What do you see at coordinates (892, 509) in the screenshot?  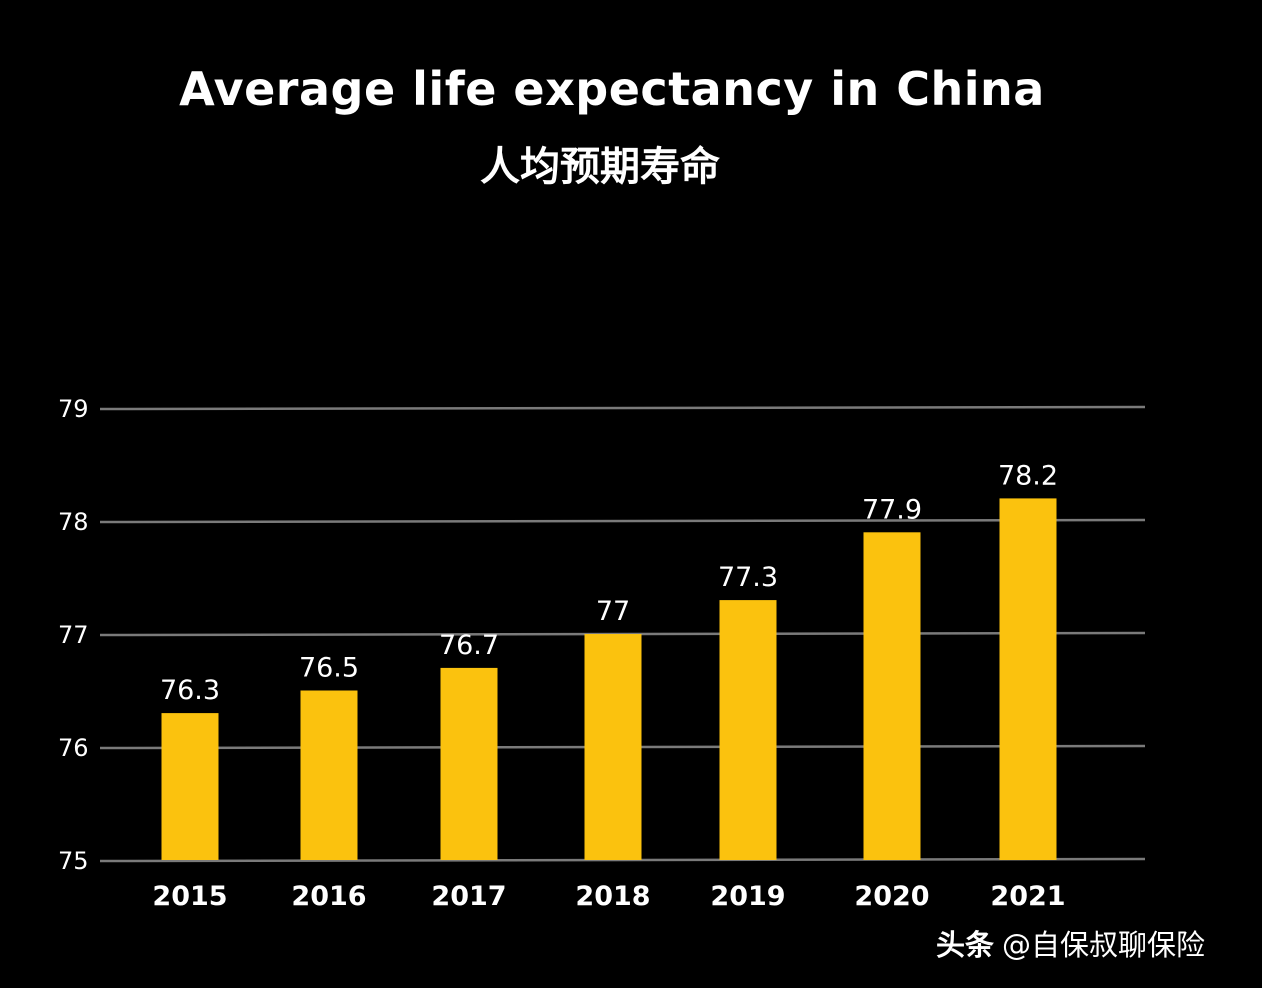 I see `data-label: 77.9` at bounding box center [892, 509].